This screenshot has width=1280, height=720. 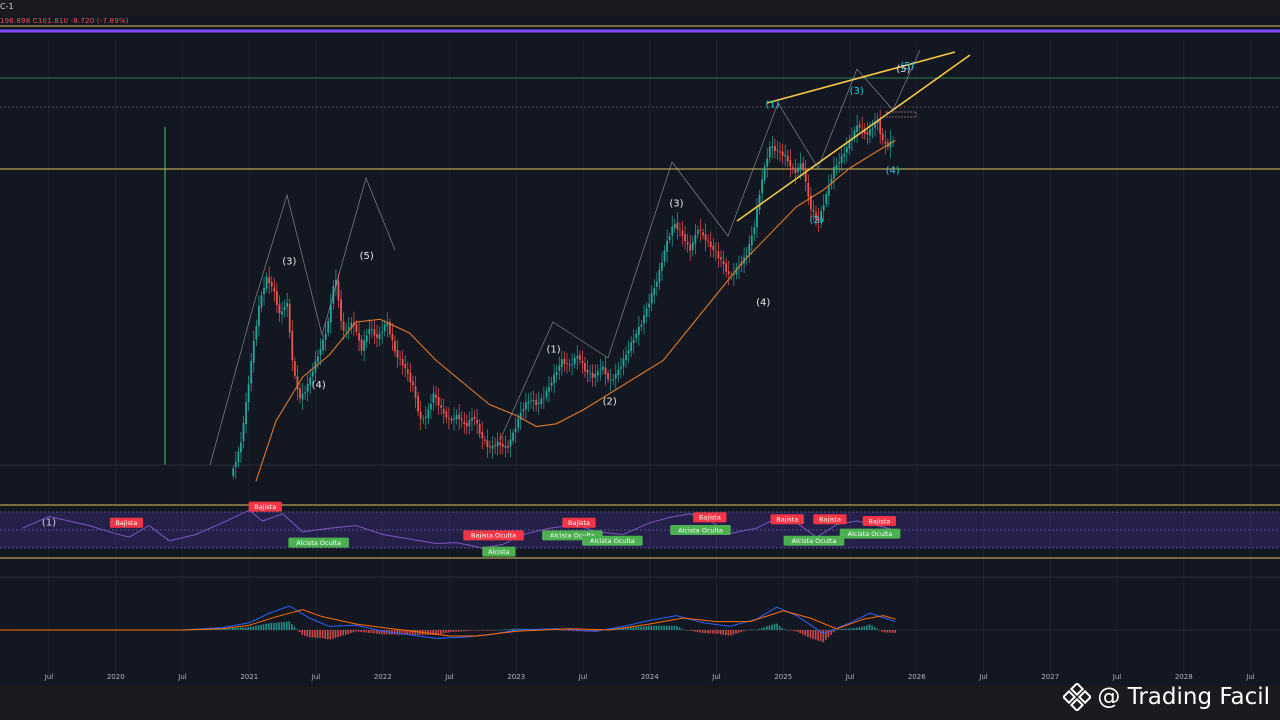 I want to click on symbol-label: C-1, so click(x=7, y=6).